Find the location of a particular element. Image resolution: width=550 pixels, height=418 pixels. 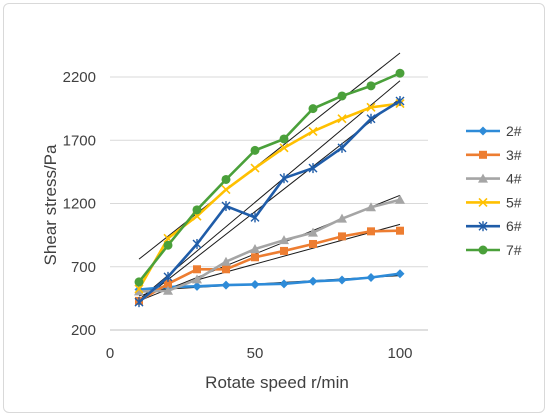

legend-label-3: 3# is located at coordinates (514, 155).